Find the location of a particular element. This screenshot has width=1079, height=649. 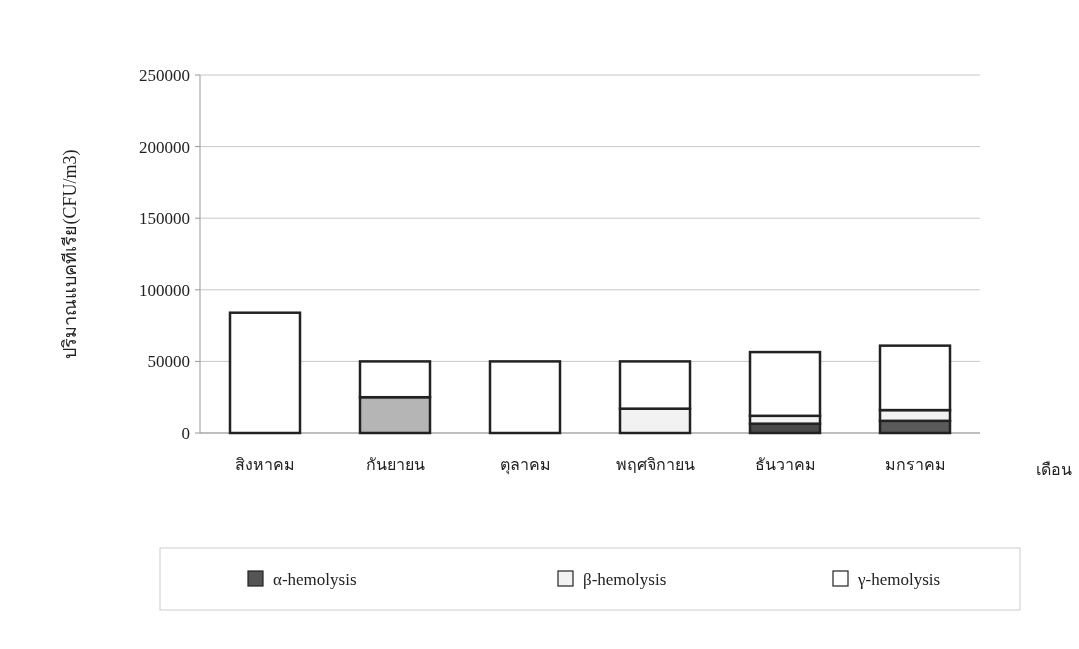

x-tick-label: กันยายน is located at coordinates (395, 464).